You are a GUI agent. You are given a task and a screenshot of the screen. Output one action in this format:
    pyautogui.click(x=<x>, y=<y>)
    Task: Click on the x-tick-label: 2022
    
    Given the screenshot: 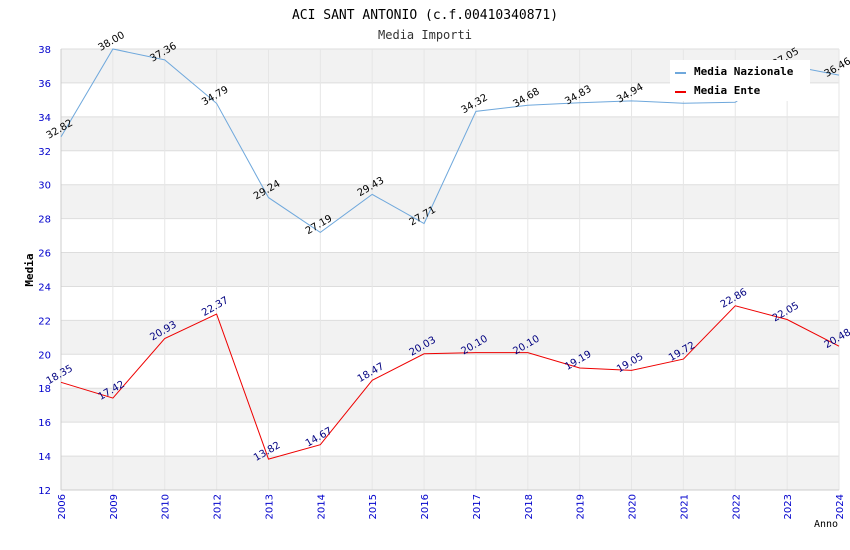 What is the action you would take?
    pyautogui.click(x=736, y=506)
    